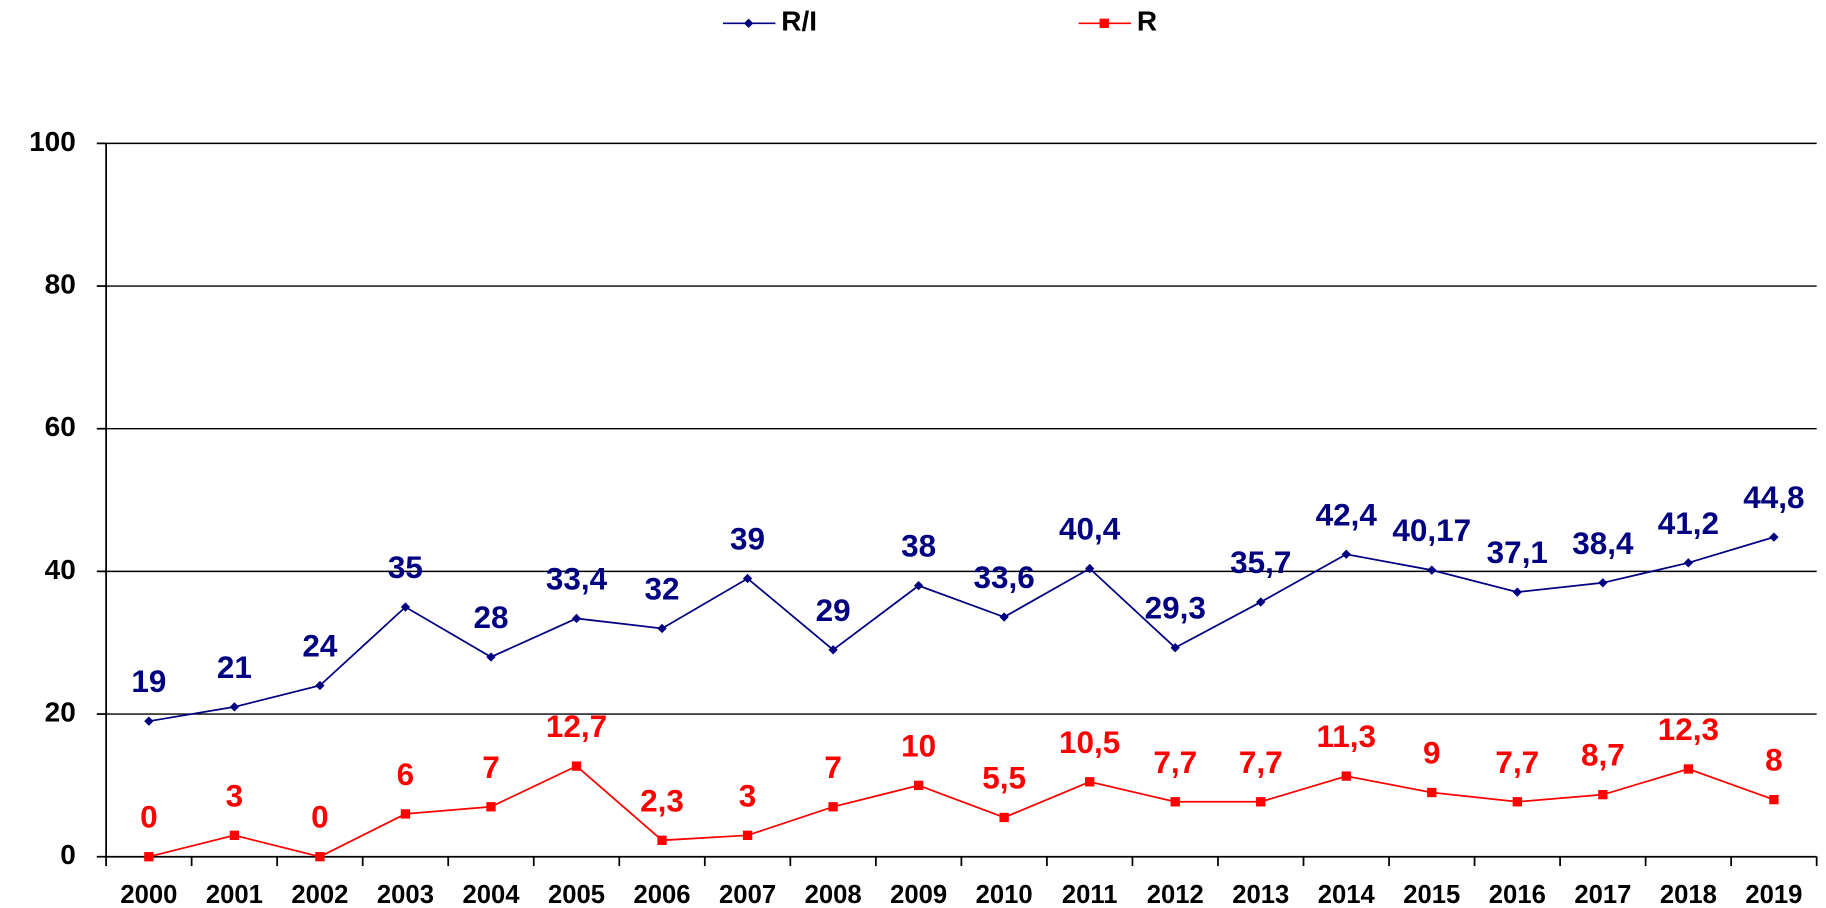 This screenshot has height=908, width=1826. What do you see at coordinates (1004, 777) in the screenshot?
I see `data-label: 5,5` at bounding box center [1004, 777].